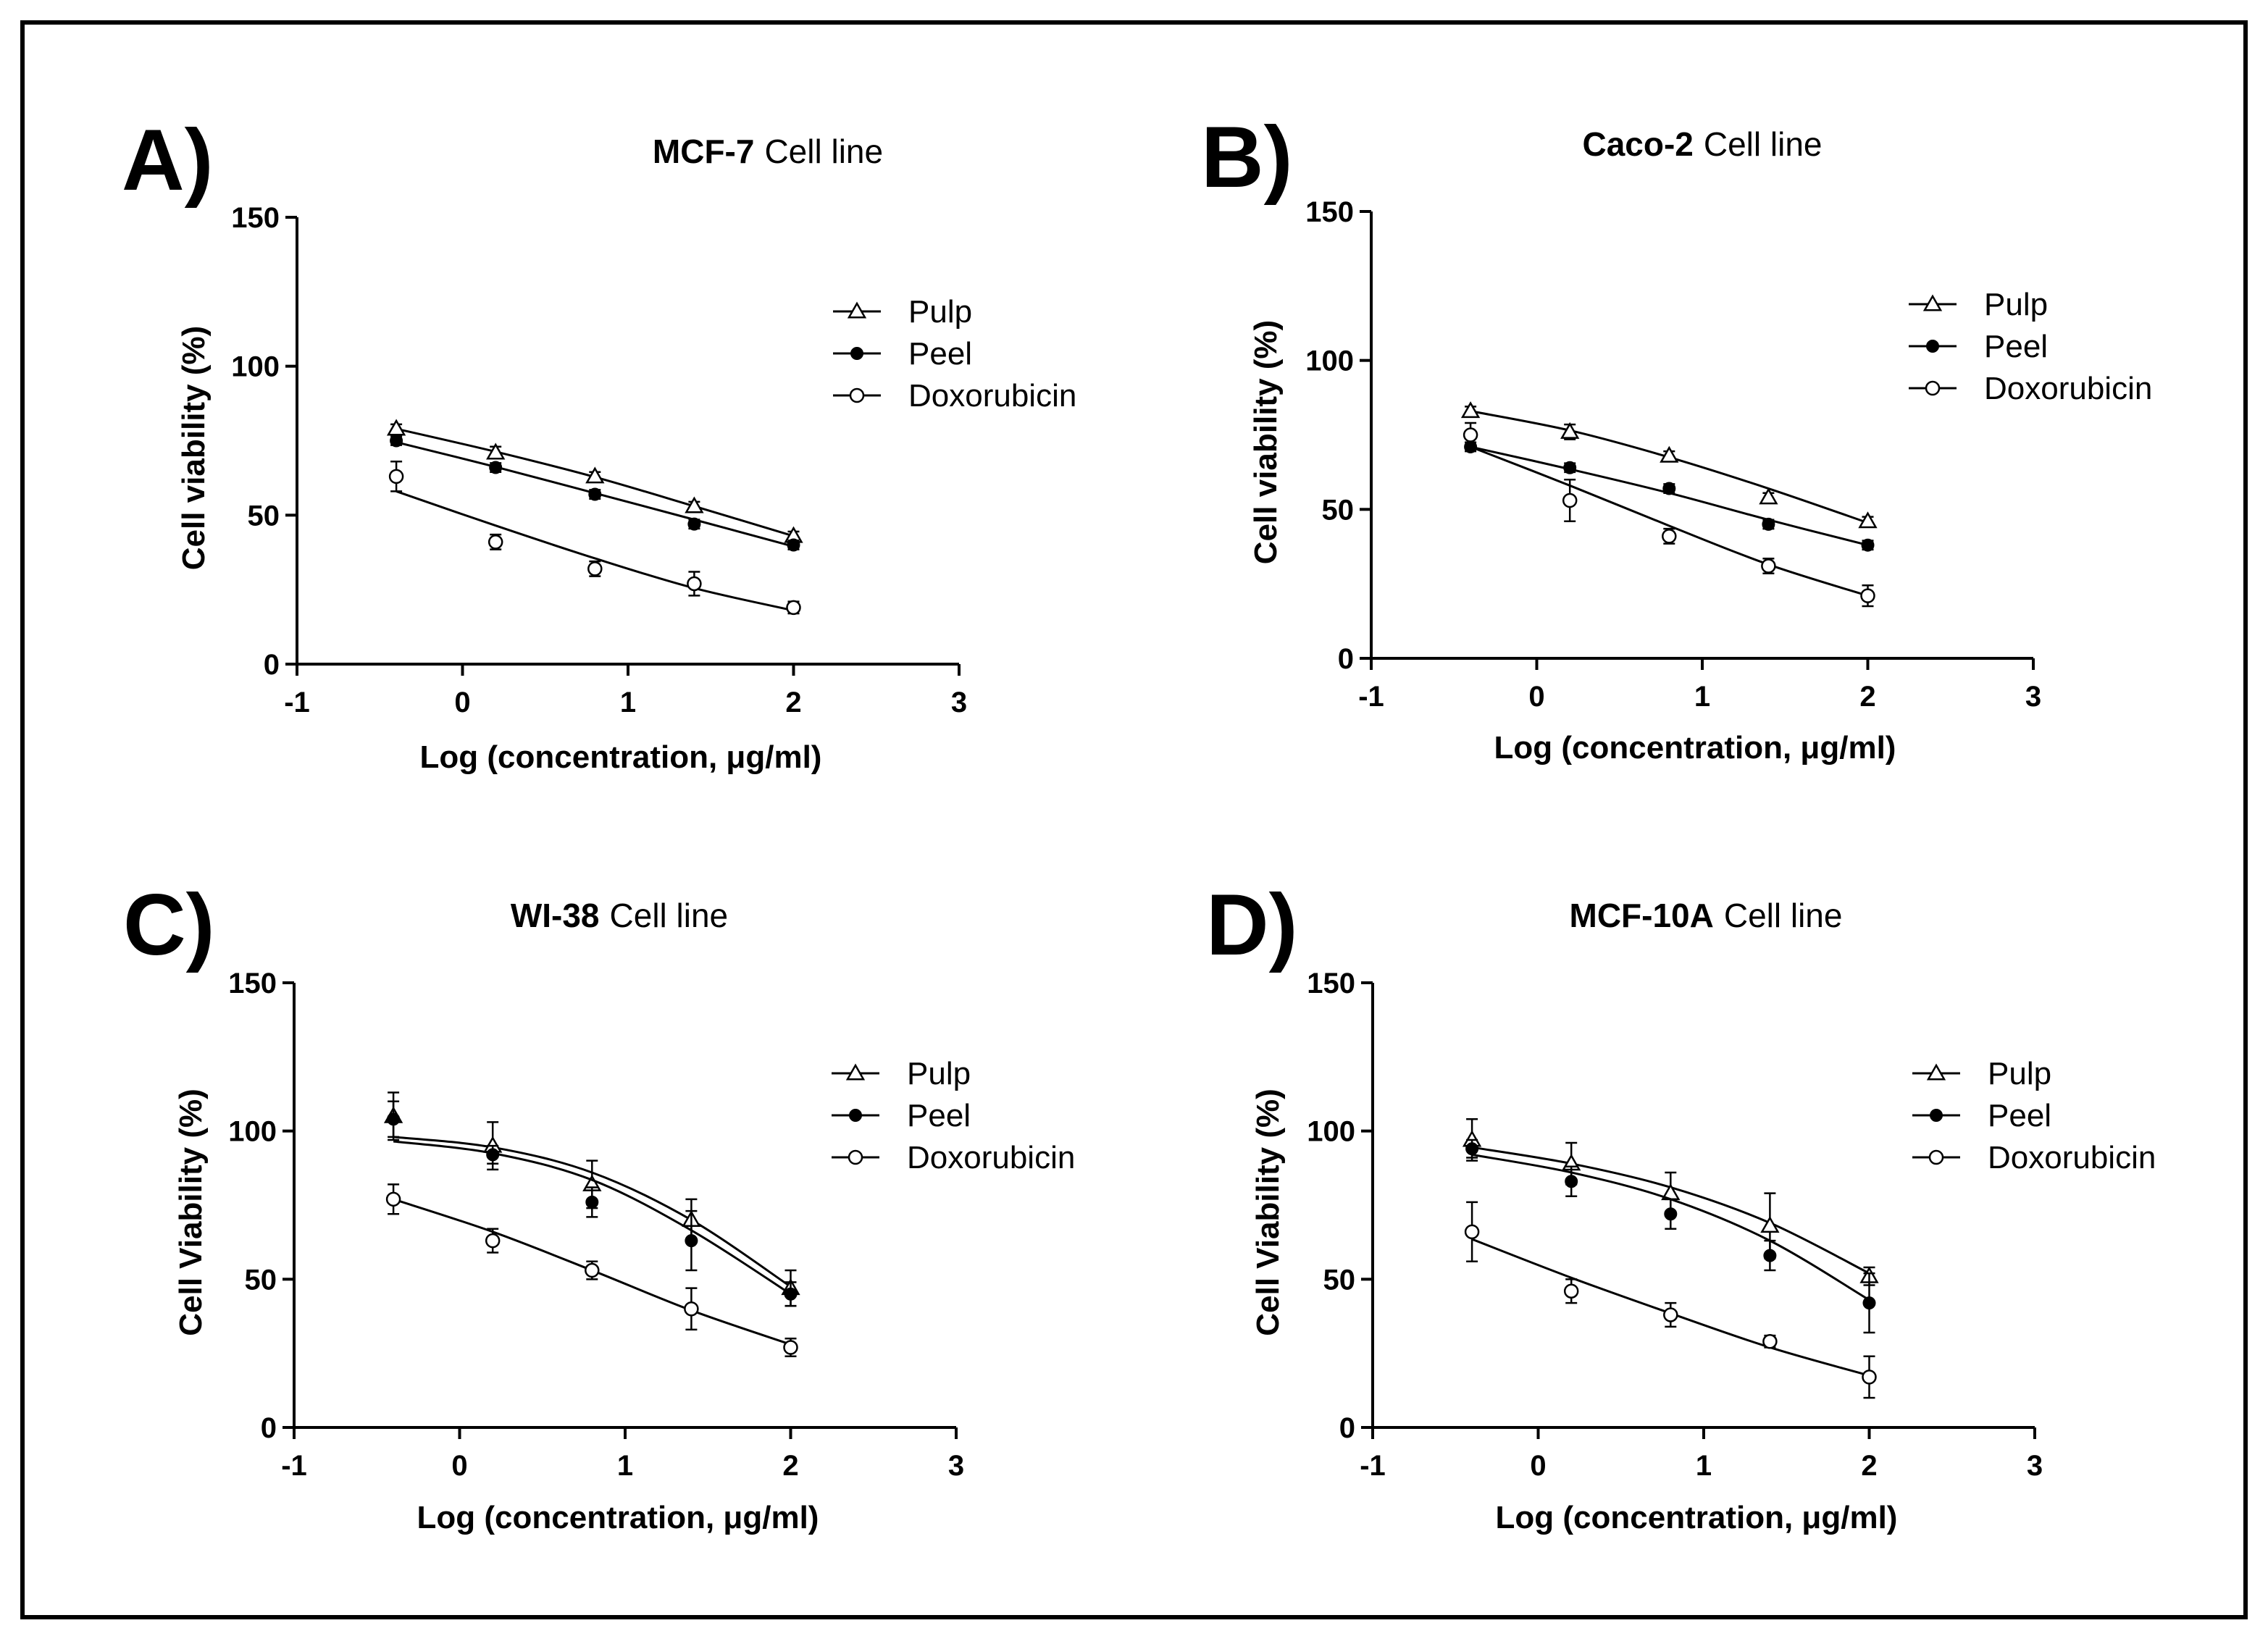 This screenshot has height=1644, width=2268. What do you see at coordinates (1247, 157) in the screenshot?
I see `panel-label: B)` at bounding box center [1247, 157].